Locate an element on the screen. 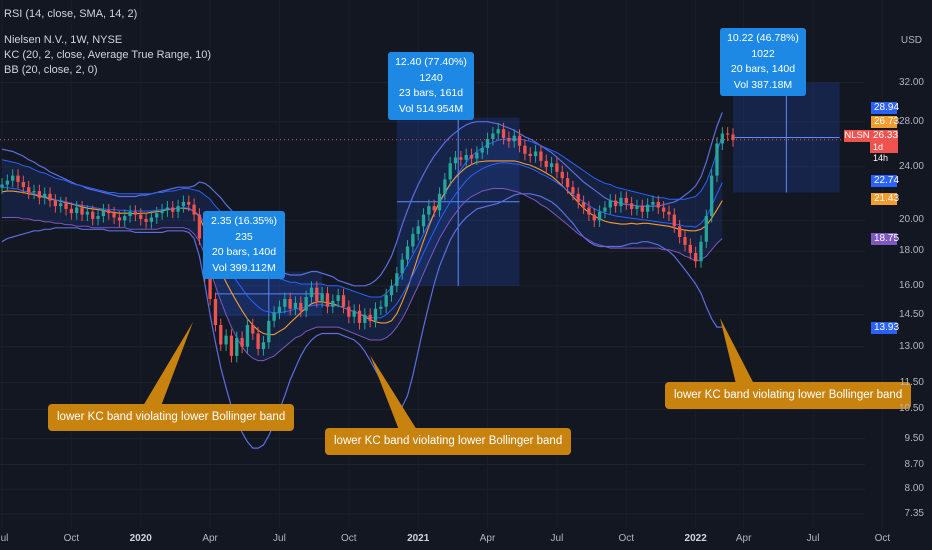  kc-lower-tag: 18.75 is located at coordinates (885, 239).